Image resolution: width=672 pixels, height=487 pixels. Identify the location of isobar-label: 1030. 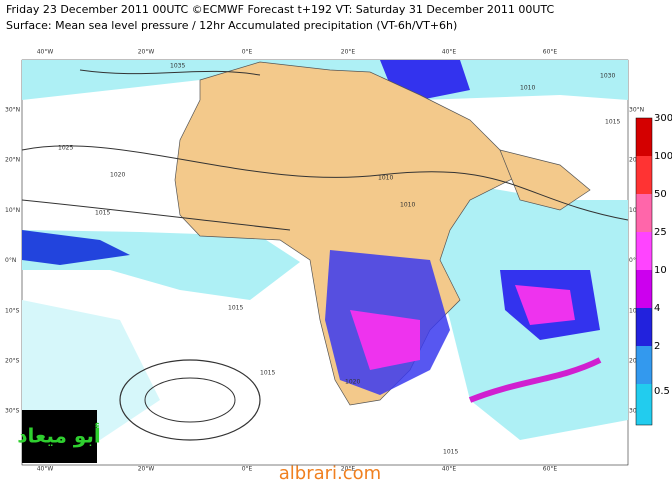
(607, 76).